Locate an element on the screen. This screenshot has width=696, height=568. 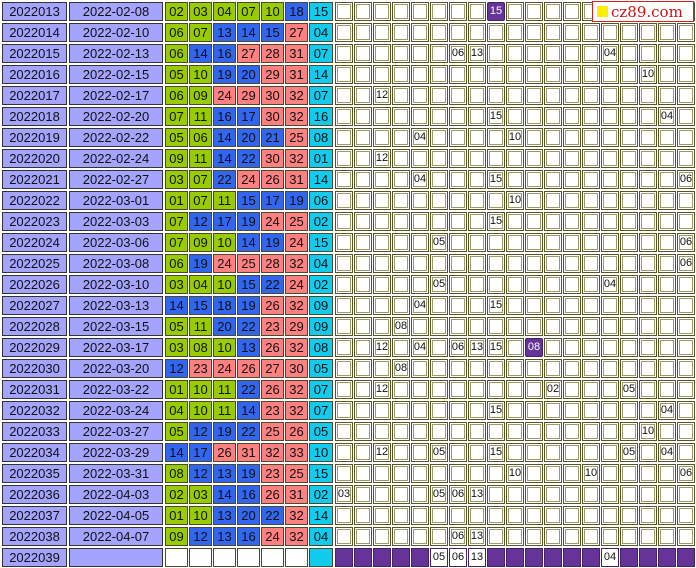
grid-cell: 08 is located at coordinates (401, 326).